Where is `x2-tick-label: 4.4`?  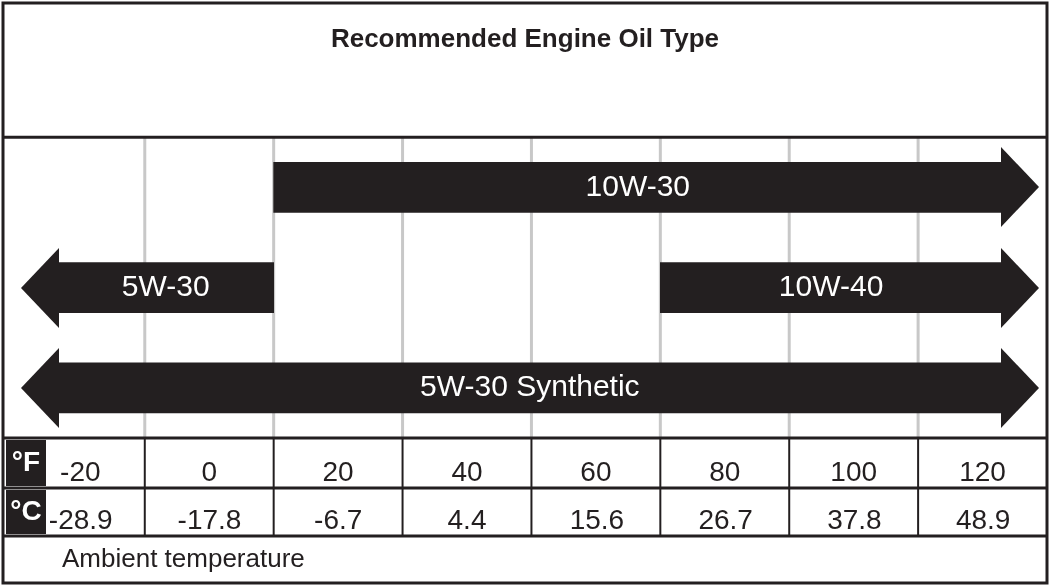 x2-tick-label: 4.4 is located at coordinates (467, 519).